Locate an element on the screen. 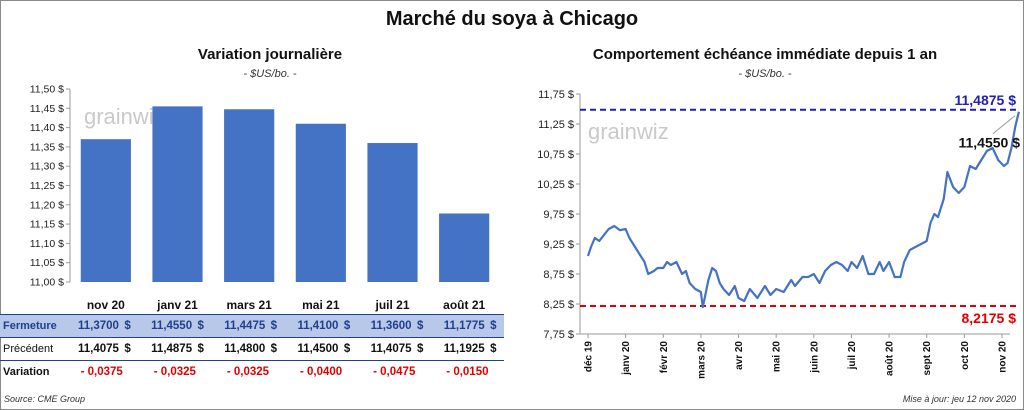 This screenshot has height=410, width=1024. line-y-tick-label: 11,25 $ is located at coordinates (556, 125).